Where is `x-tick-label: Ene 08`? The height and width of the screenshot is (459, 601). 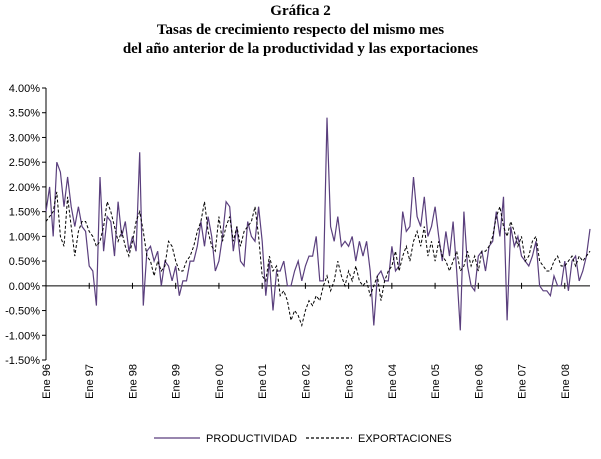
x-tick-label: Ene 08 is located at coordinates (566, 381).